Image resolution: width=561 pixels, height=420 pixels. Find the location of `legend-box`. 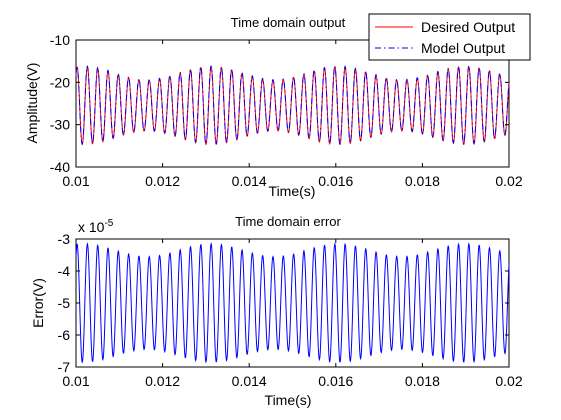

legend-box is located at coordinates (449, 37).